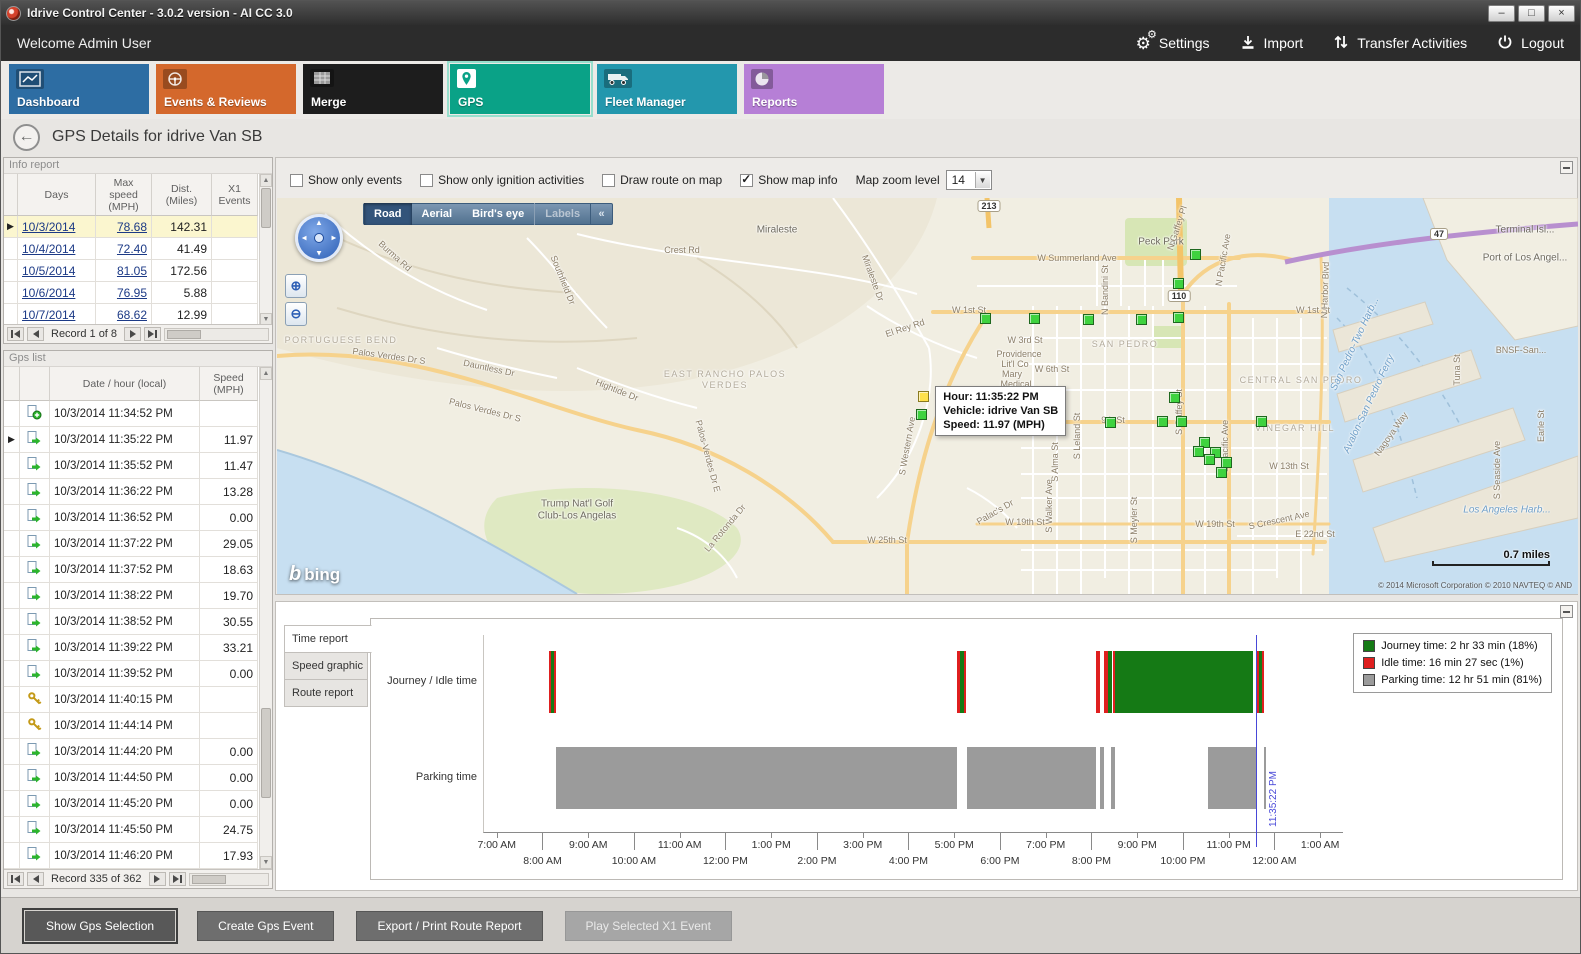 This screenshot has width=1581, height=954. I want to click on pan-south-icon: ▲, so click(319, 253).